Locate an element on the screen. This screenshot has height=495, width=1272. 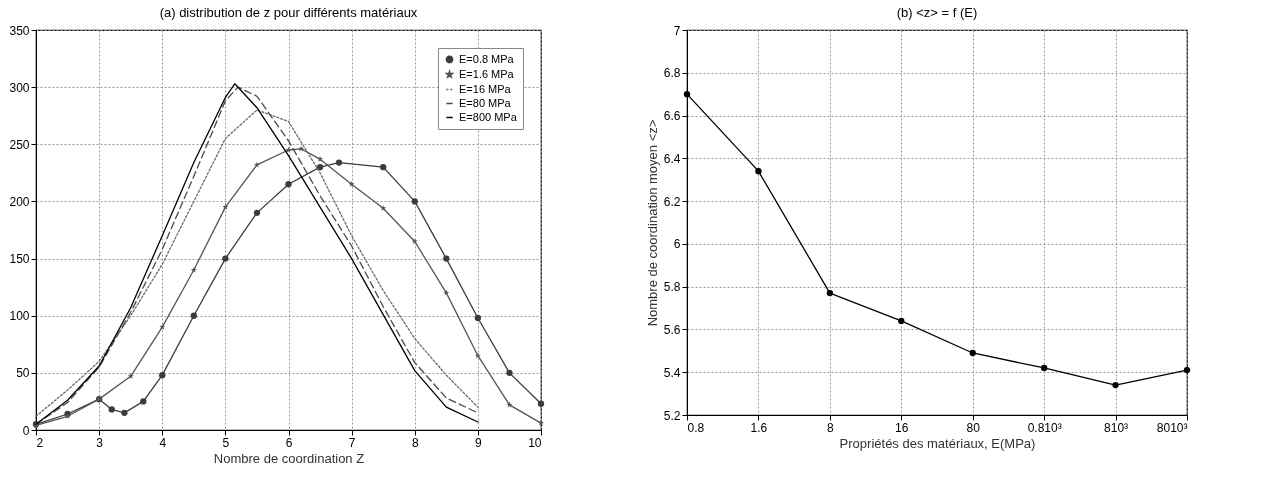
y-tick-label: 5.6 is located at coordinates (672, 329).